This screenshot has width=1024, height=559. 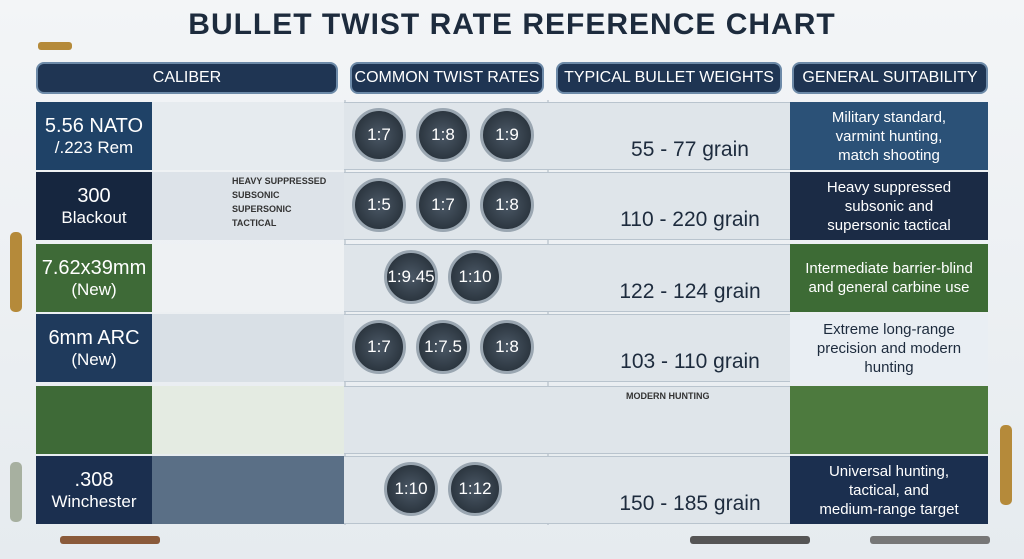 What do you see at coordinates (889, 367) in the screenshot?
I see `suitability-text: hunting` at bounding box center [889, 367].